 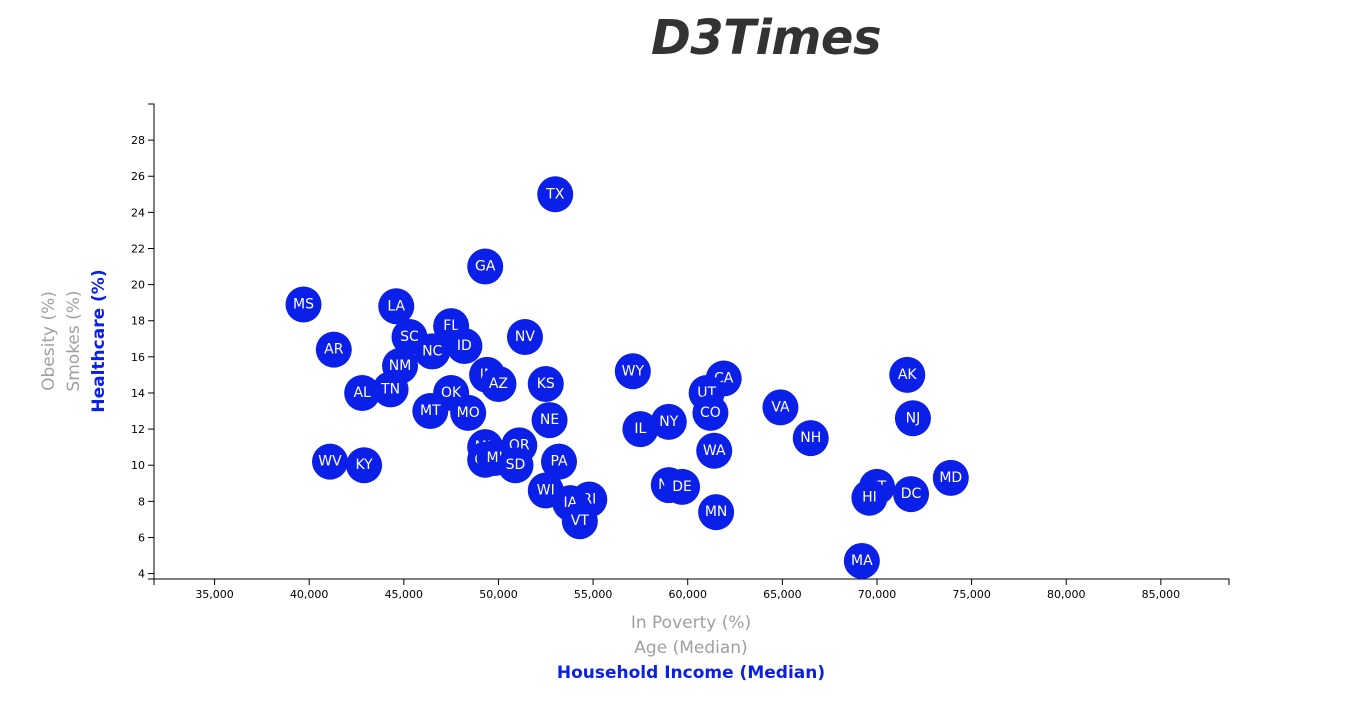 I want to click on state-point-tx: TX, so click(x=555, y=194).